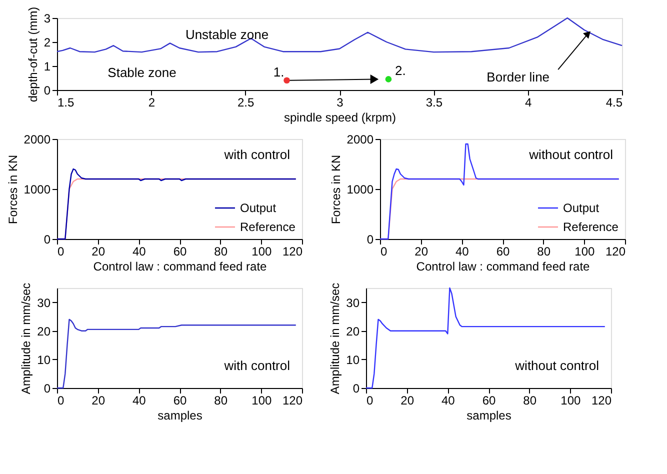  I want to click on y-tick-label: 3, so click(47, 19).